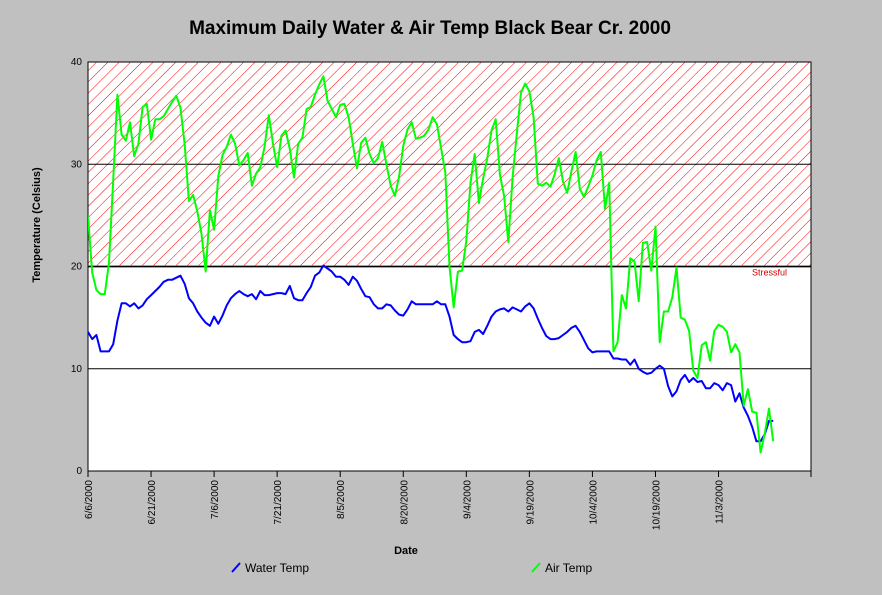  What do you see at coordinates (152, 502) in the screenshot?
I see `x-tick-label: 6/21/2000` at bounding box center [152, 502].